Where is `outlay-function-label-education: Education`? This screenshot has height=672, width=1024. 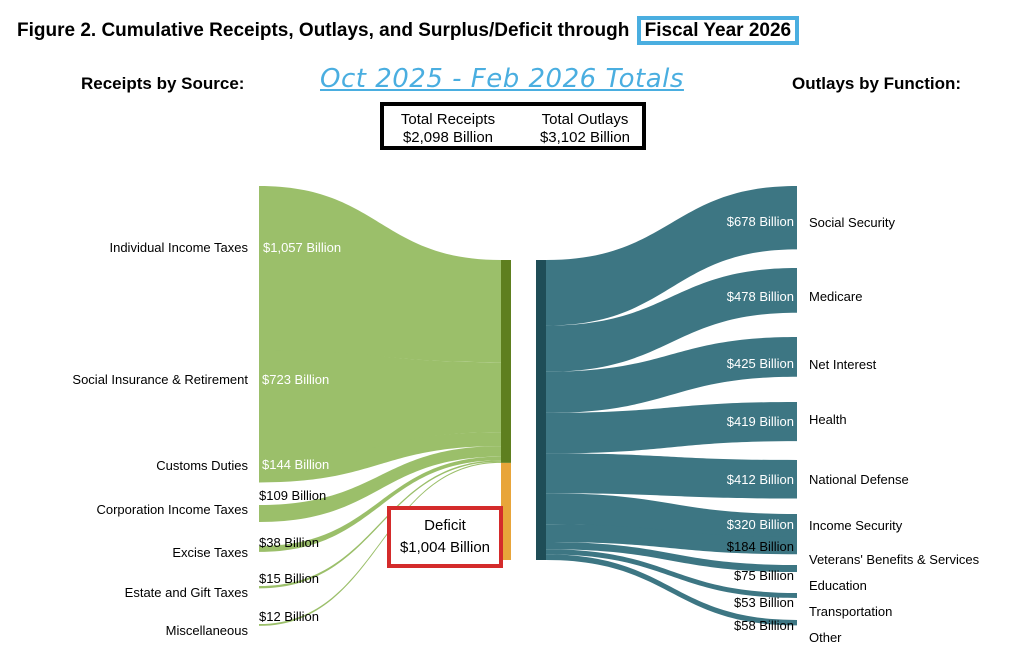 outlay-function-label-education: Education is located at coordinates (838, 585).